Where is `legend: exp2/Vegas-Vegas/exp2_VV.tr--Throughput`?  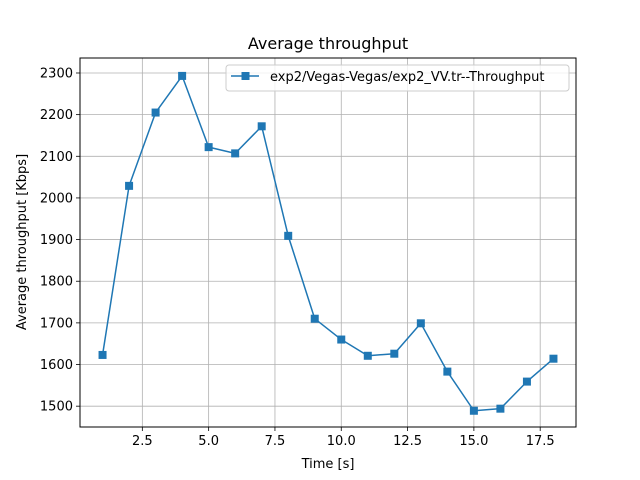
legend: exp2/Vegas-Vegas/exp2_VV.tr--Throughput is located at coordinates (397, 78).